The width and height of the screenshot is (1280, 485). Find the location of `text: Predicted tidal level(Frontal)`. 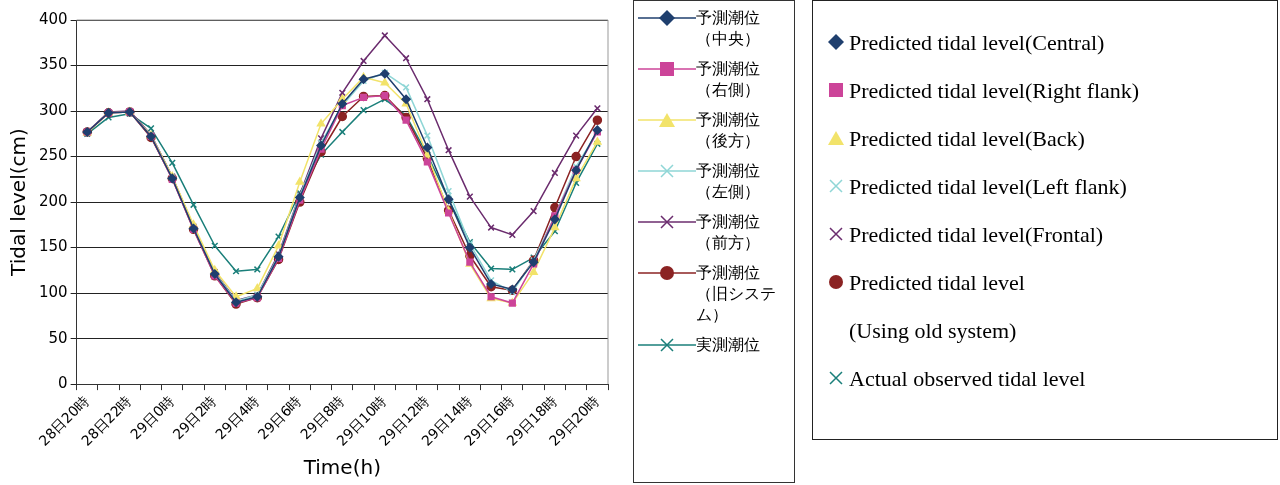

text: Predicted tidal level(Frontal) is located at coordinates (976, 235).